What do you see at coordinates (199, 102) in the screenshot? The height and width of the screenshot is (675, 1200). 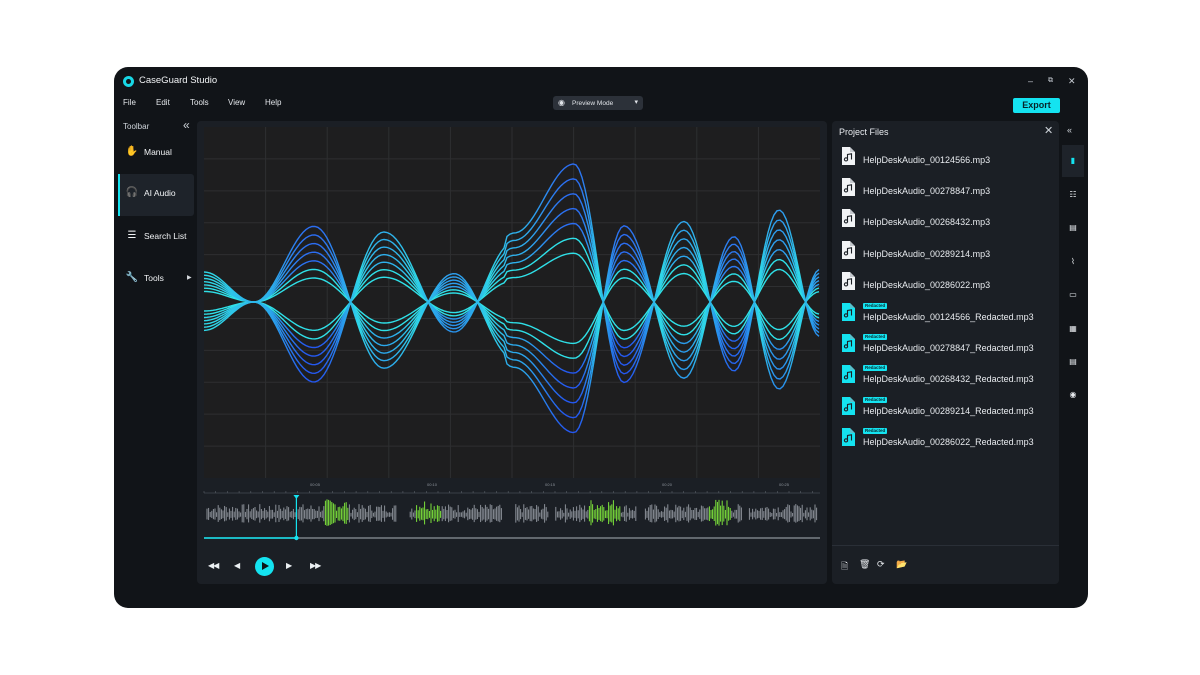 I see `menu-tools: Tools` at bounding box center [199, 102].